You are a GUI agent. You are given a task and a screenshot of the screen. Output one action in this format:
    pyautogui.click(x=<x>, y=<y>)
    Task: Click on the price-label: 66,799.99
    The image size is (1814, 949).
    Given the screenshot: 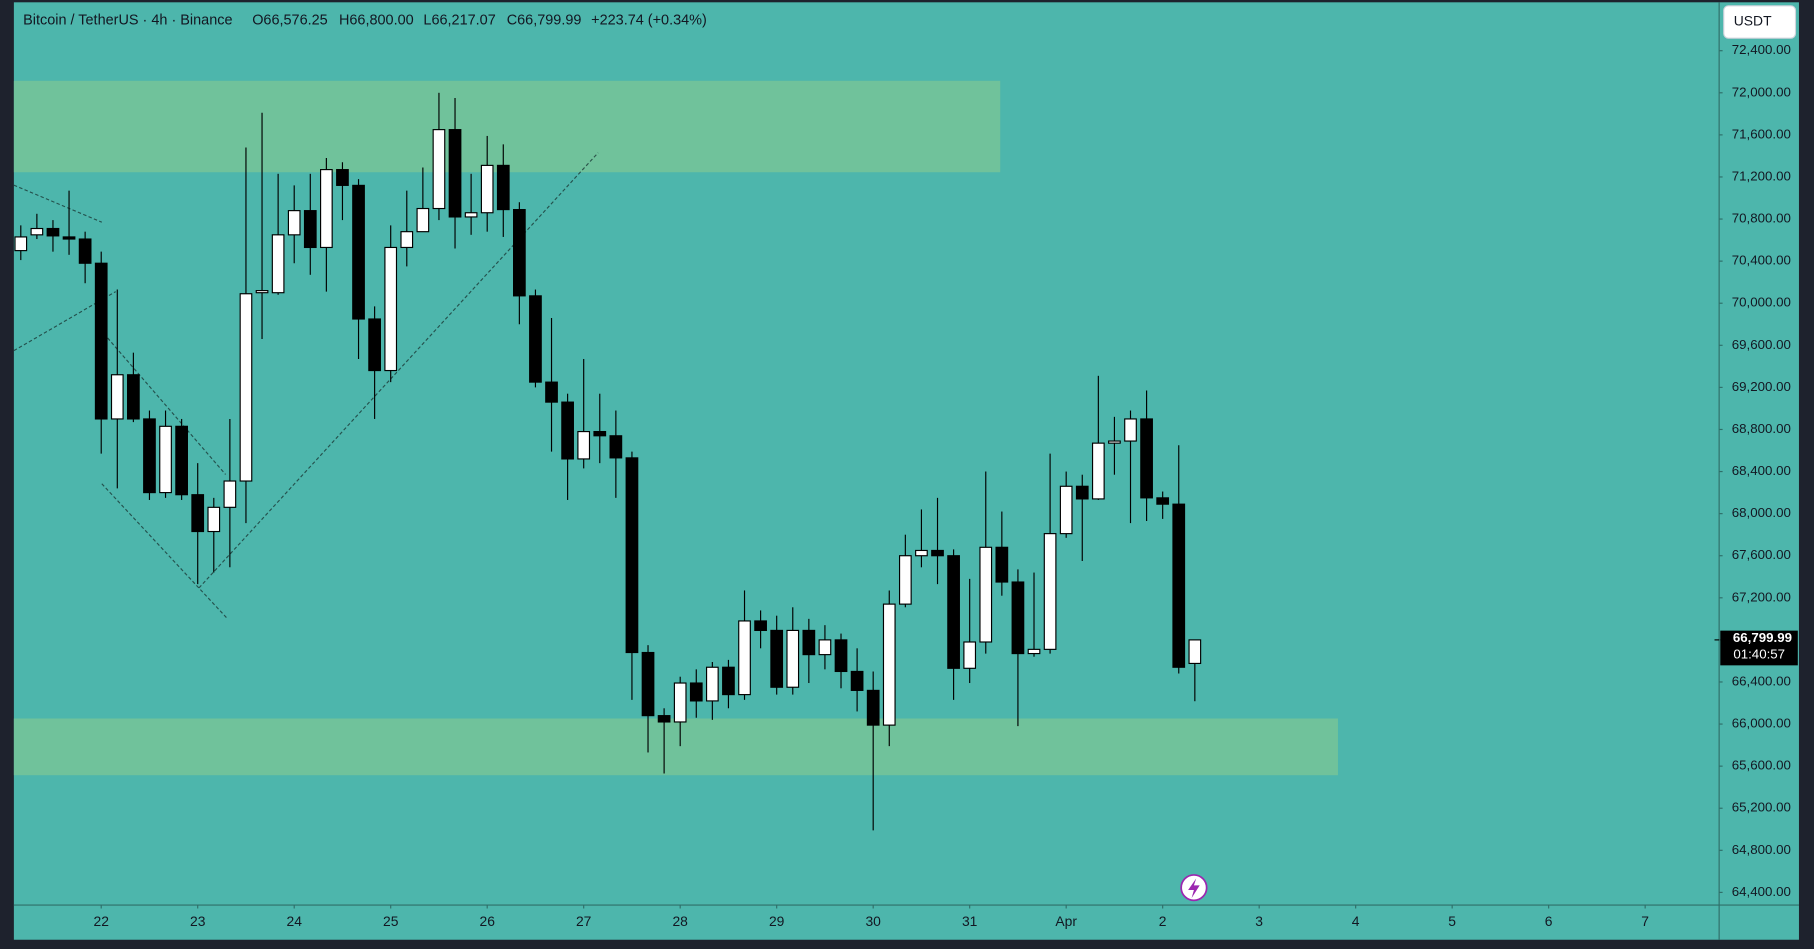 What is the action you would take?
    pyautogui.click(x=1762, y=637)
    